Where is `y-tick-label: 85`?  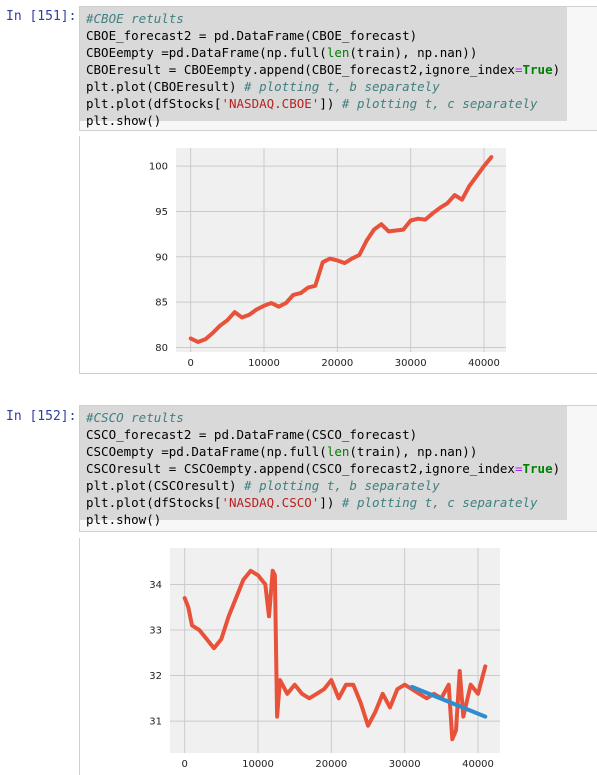
y-tick-label: 85 is located at coordinates (161, 303).